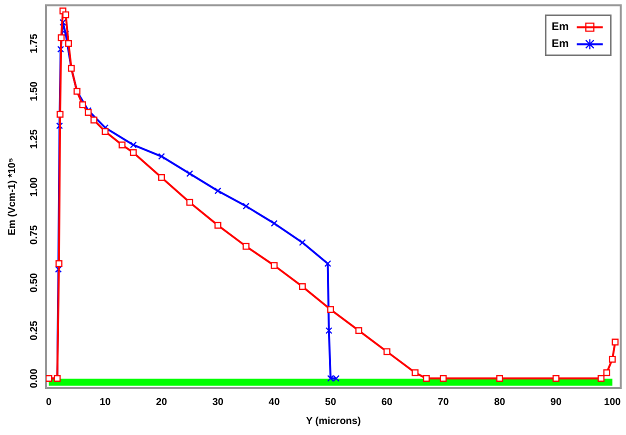 This screenshot has height=435, width=626. Describe the element at coordinates (556, 402) in the screenshot. I see `x-tick-label: 90` at that location.